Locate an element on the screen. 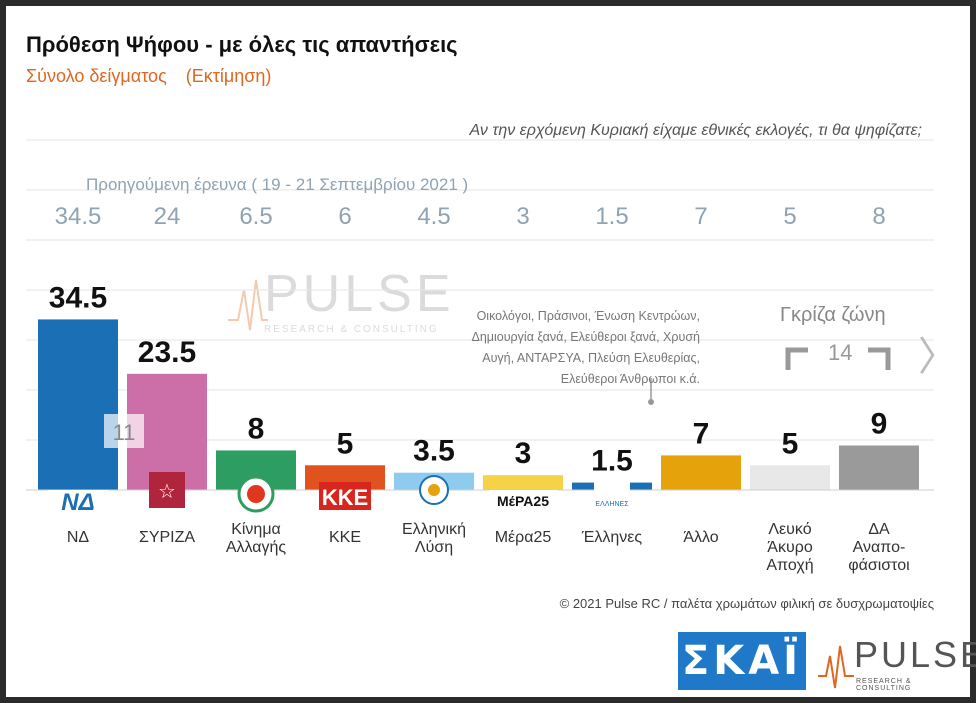  other-note-line: Δημιουργία ξανά, Ελεύθεροι ξανά, Χρυσή is located at coordinates (585, 337).